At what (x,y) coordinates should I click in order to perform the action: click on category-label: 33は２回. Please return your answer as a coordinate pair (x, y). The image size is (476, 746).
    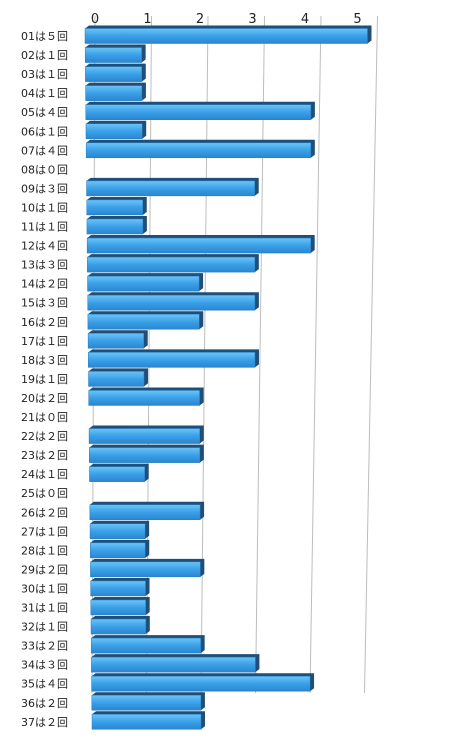
    Looking at the image, I should click on (44, 646).